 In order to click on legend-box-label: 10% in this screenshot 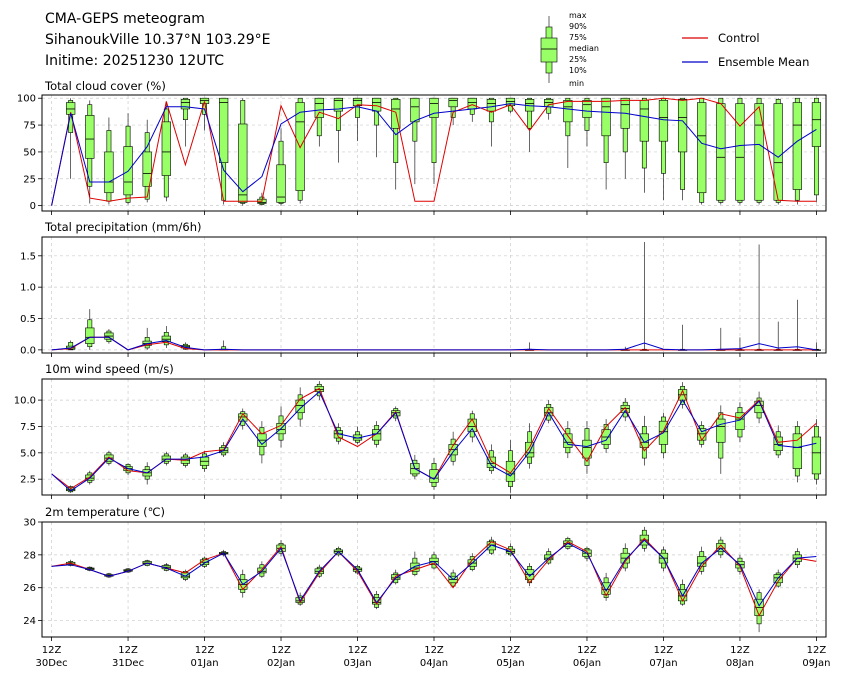, I will do `click(578, 70)`.